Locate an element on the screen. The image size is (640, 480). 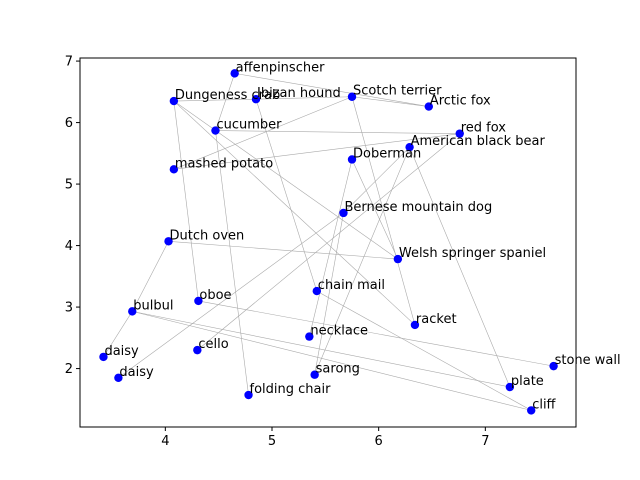
point-label: red fox is located at coordinates (484, 128).